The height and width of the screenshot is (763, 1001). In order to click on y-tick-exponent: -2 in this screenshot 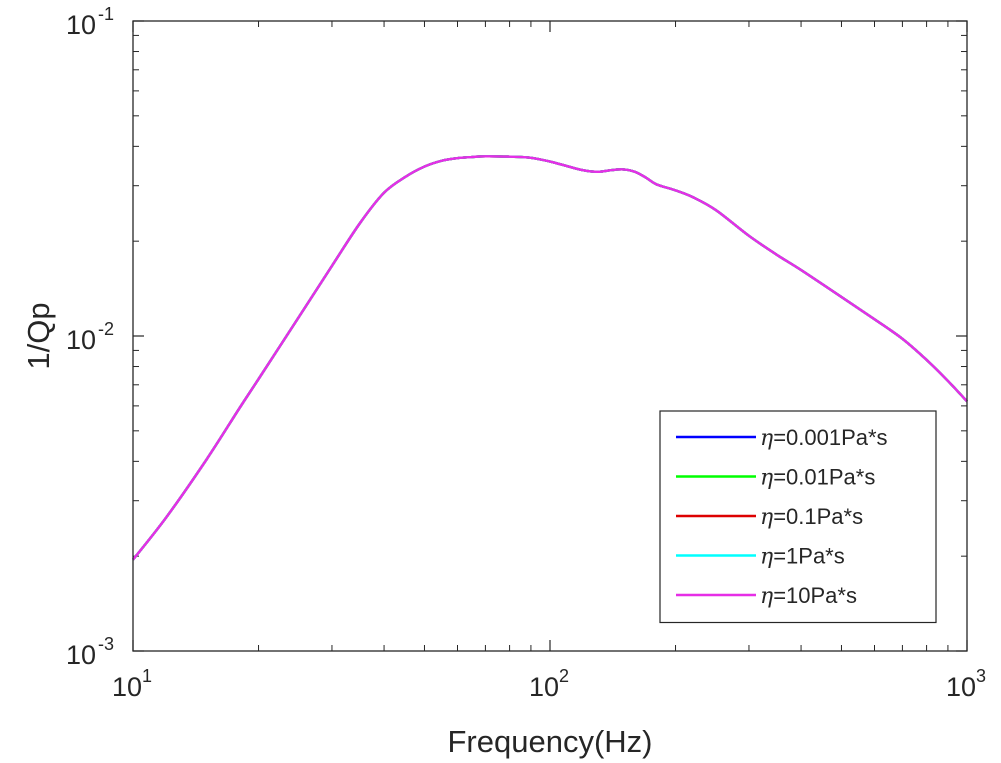, I will do `click(106, 329)`.